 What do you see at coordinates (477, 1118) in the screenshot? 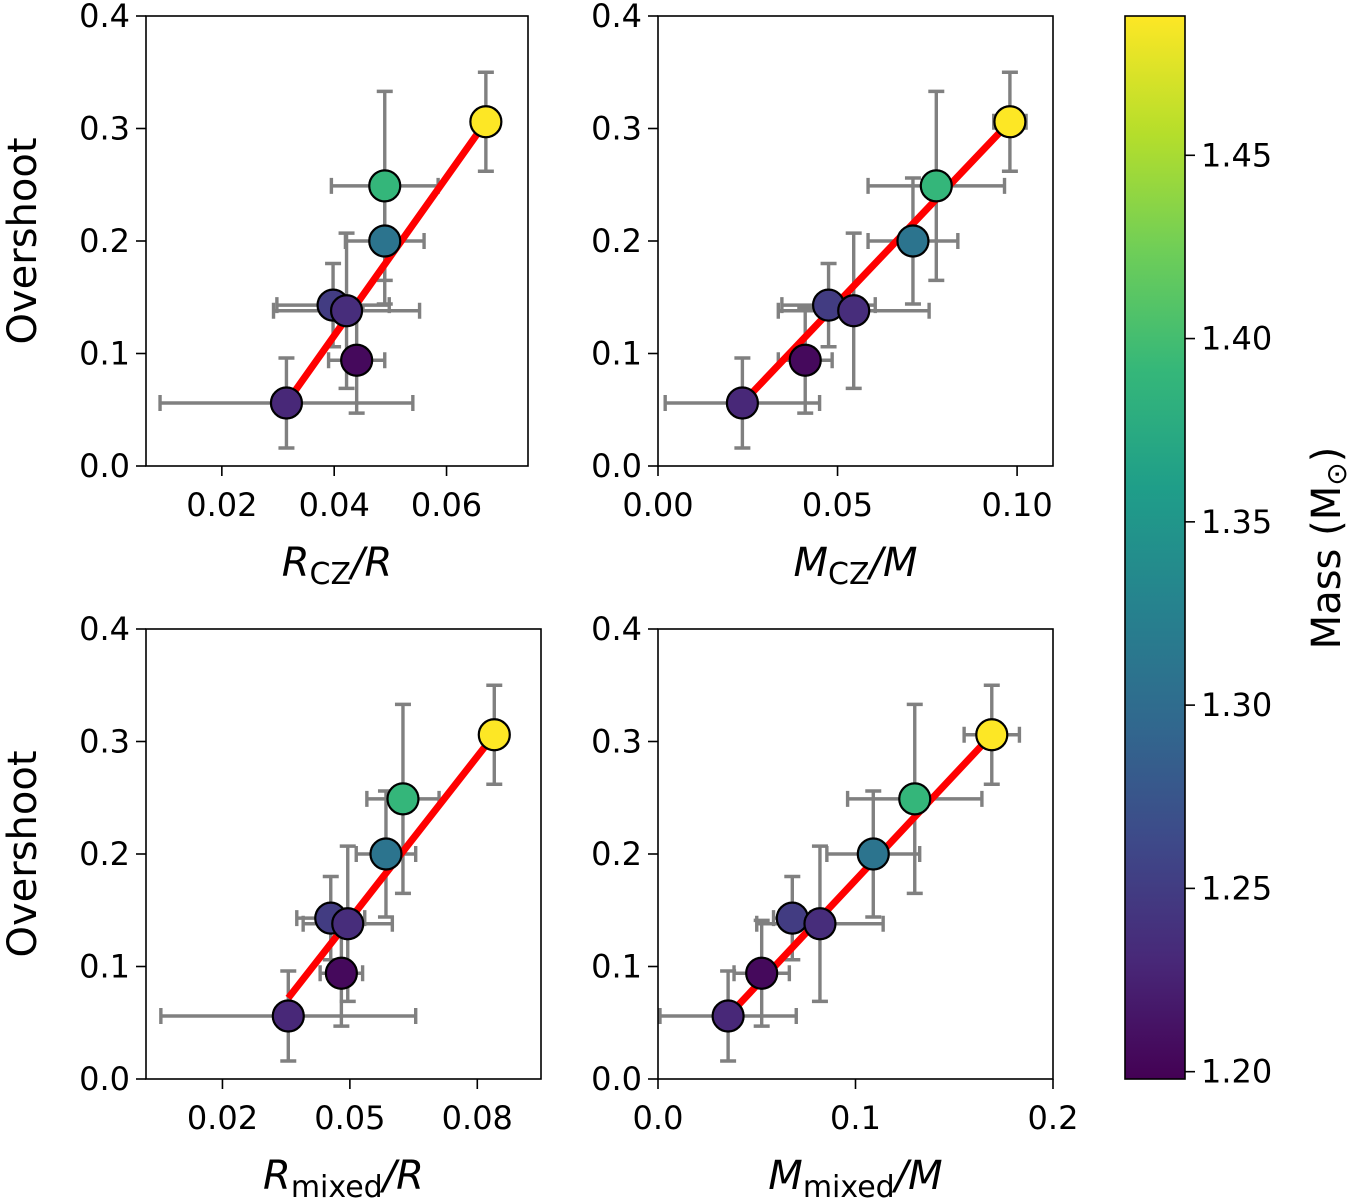
I see `x-tick-label: 0.08` at bounding box center [477, 1118].